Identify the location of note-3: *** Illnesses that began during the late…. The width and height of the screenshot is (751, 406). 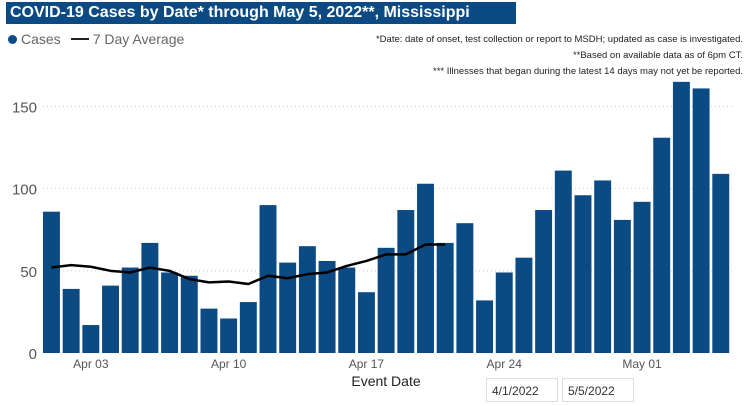
(588, 71).